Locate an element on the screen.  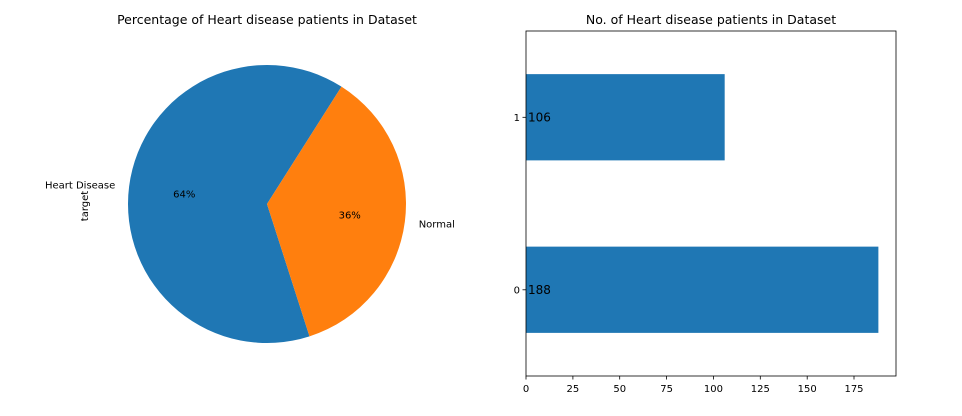
pie-y-label: target is located at coordinates (85, 206).